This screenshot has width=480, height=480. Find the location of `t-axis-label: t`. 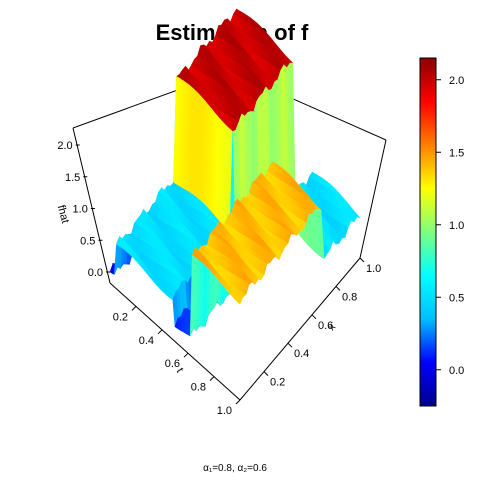

t-axis-label: t is located at coordinates (180, 370).